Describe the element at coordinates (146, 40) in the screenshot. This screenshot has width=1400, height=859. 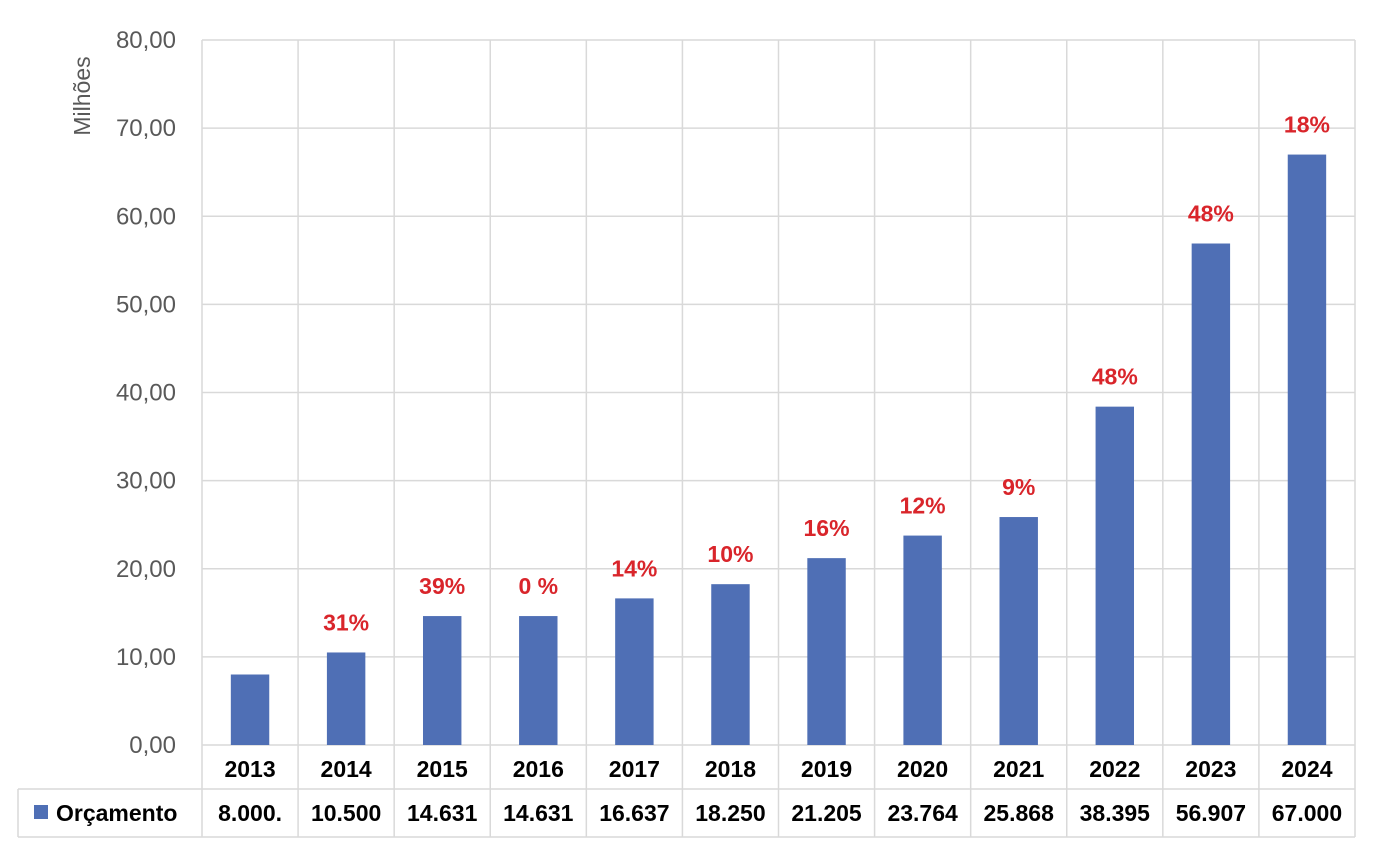
I see `y-tick-label: 80,00` at that location.